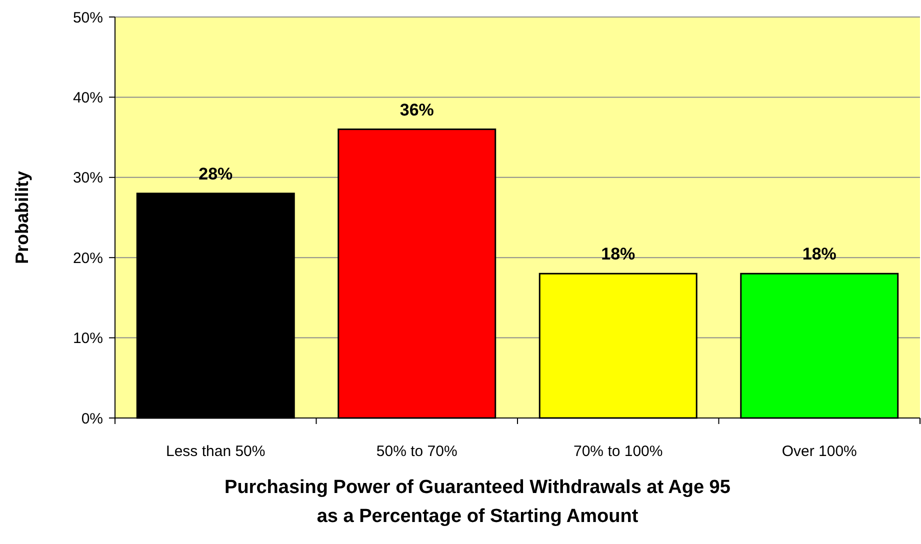  Describe the element at coordinates (87, 339) in the screenshot. I see `y-tick-label: 10%` at that location.